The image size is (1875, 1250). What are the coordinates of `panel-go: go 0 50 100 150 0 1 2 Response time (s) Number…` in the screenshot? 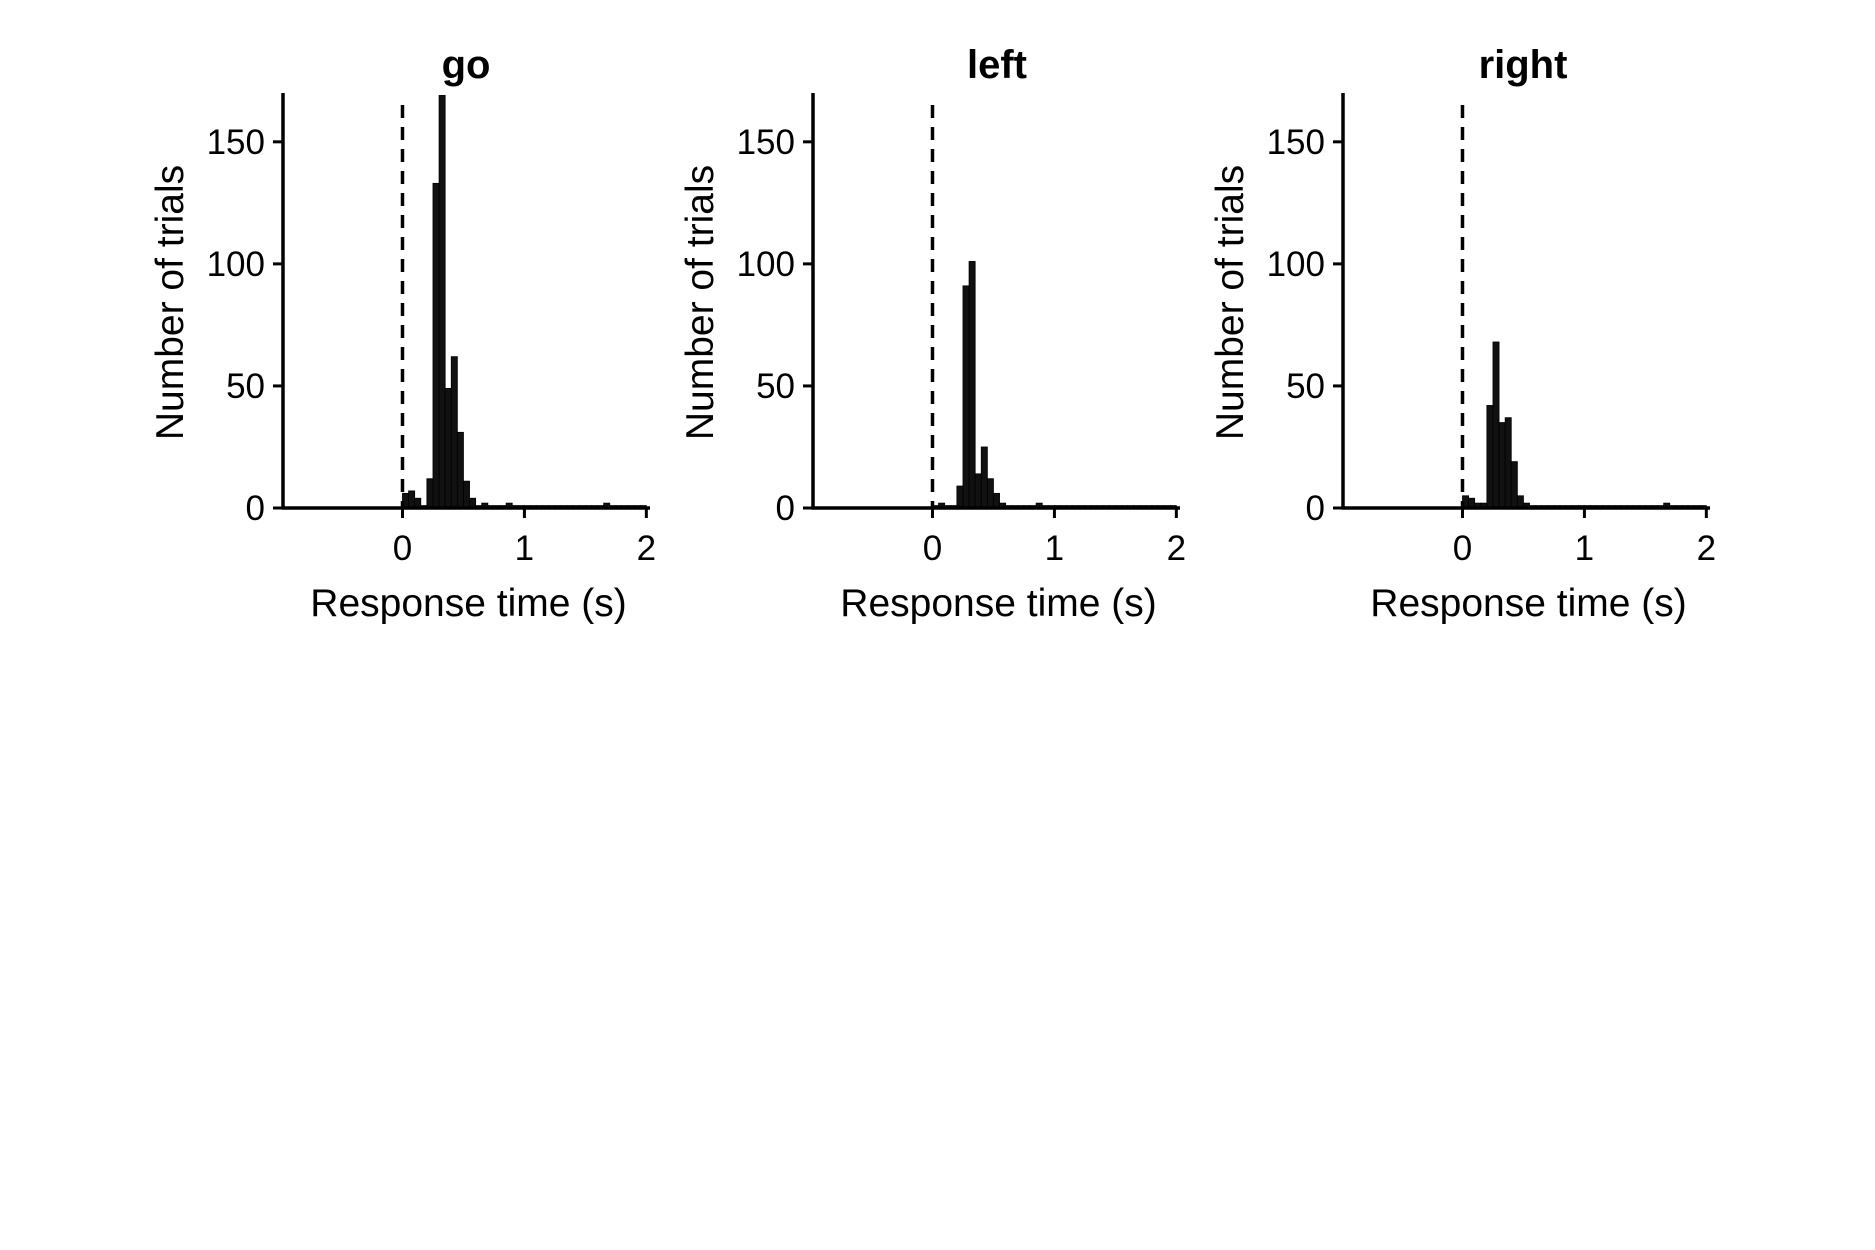 It's located at (402, 334).